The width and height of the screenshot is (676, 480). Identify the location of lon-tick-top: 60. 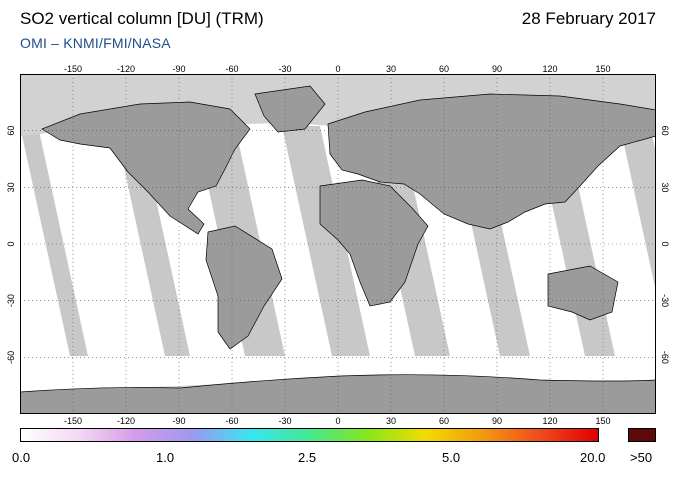
(444, 69).